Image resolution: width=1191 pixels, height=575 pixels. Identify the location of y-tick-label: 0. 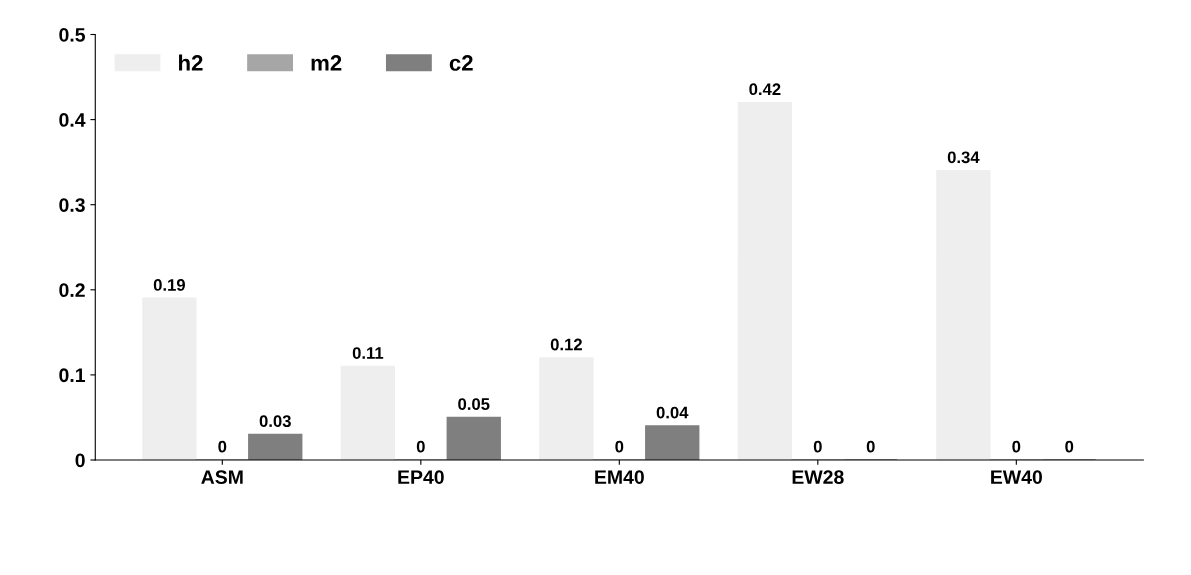
(80, 460).